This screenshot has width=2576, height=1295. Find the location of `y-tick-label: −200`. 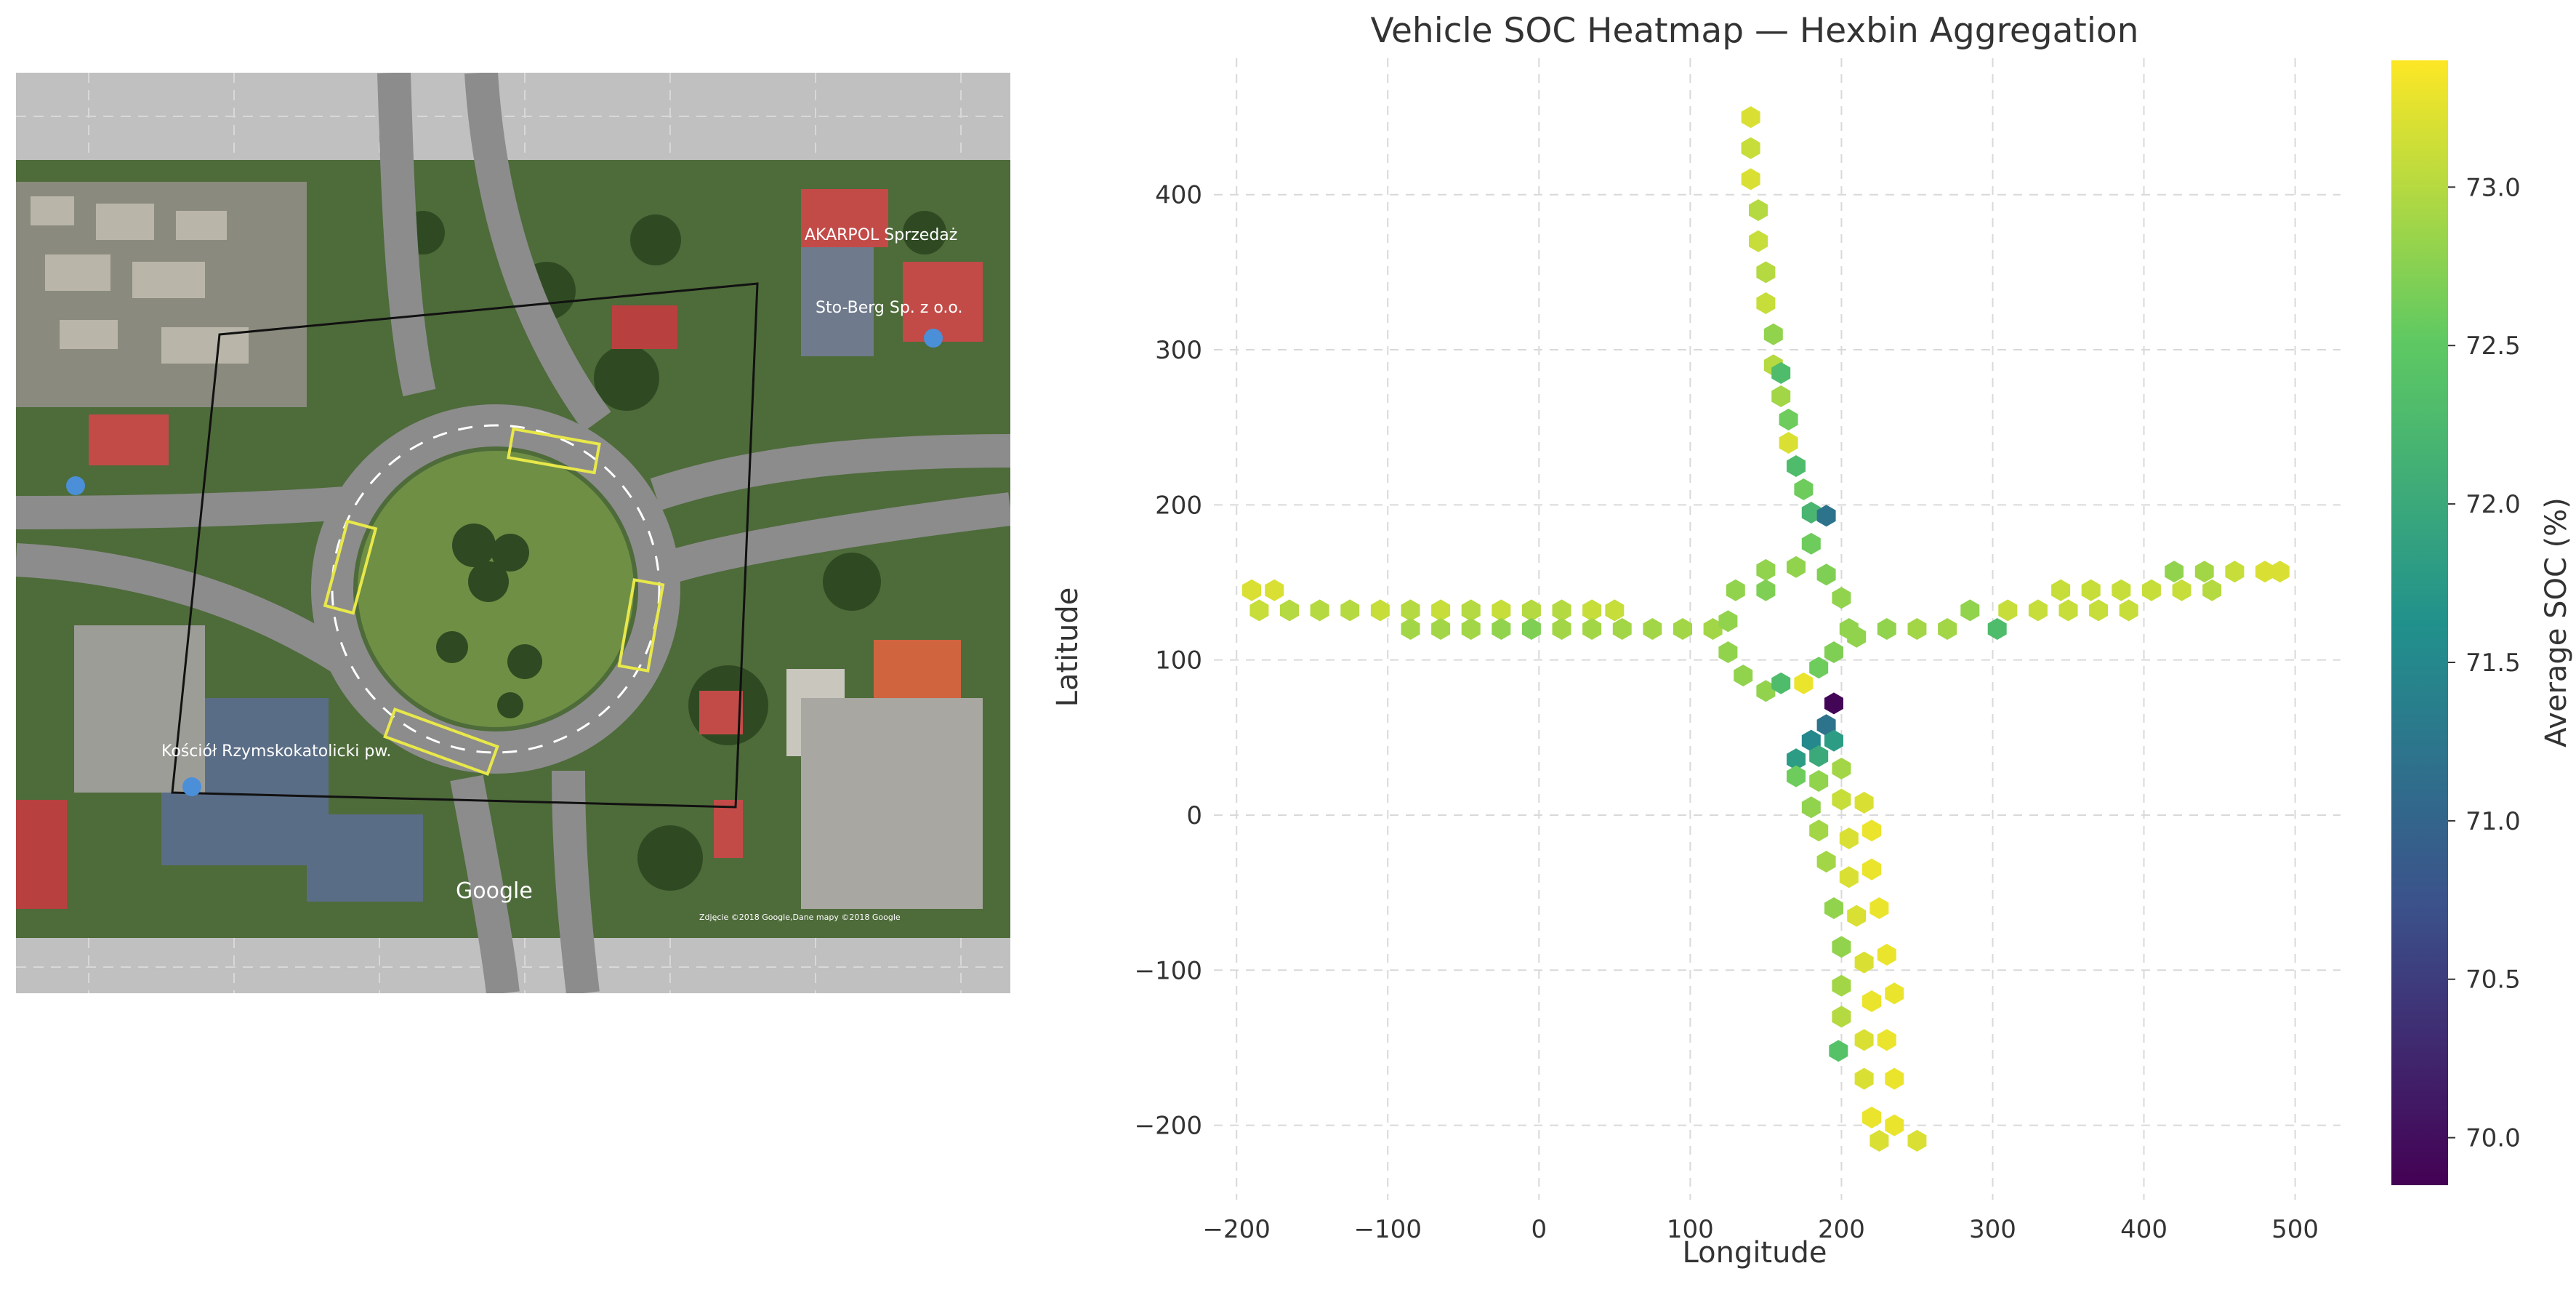

y-tick-label: −200 is located at coordinates (1168, 1126).